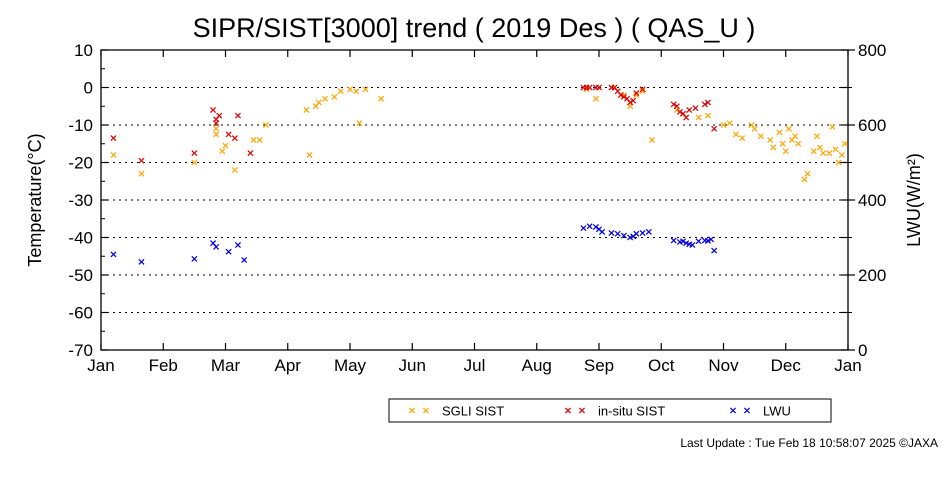  I want to click on left-tick-label: -60, so click(80, 313).